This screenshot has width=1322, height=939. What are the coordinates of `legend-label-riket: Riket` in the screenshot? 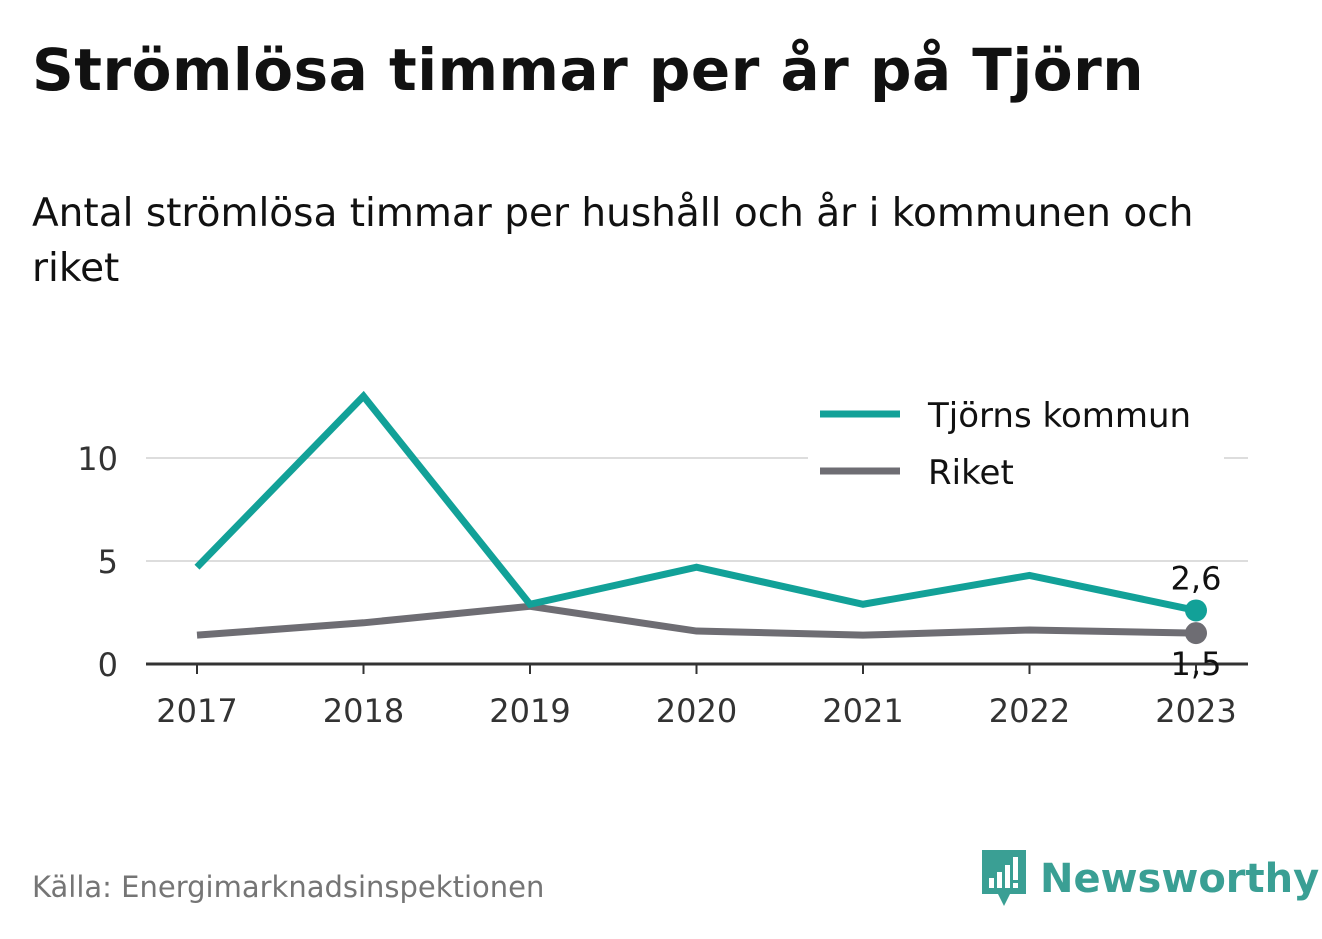 It's located at (971, 473).